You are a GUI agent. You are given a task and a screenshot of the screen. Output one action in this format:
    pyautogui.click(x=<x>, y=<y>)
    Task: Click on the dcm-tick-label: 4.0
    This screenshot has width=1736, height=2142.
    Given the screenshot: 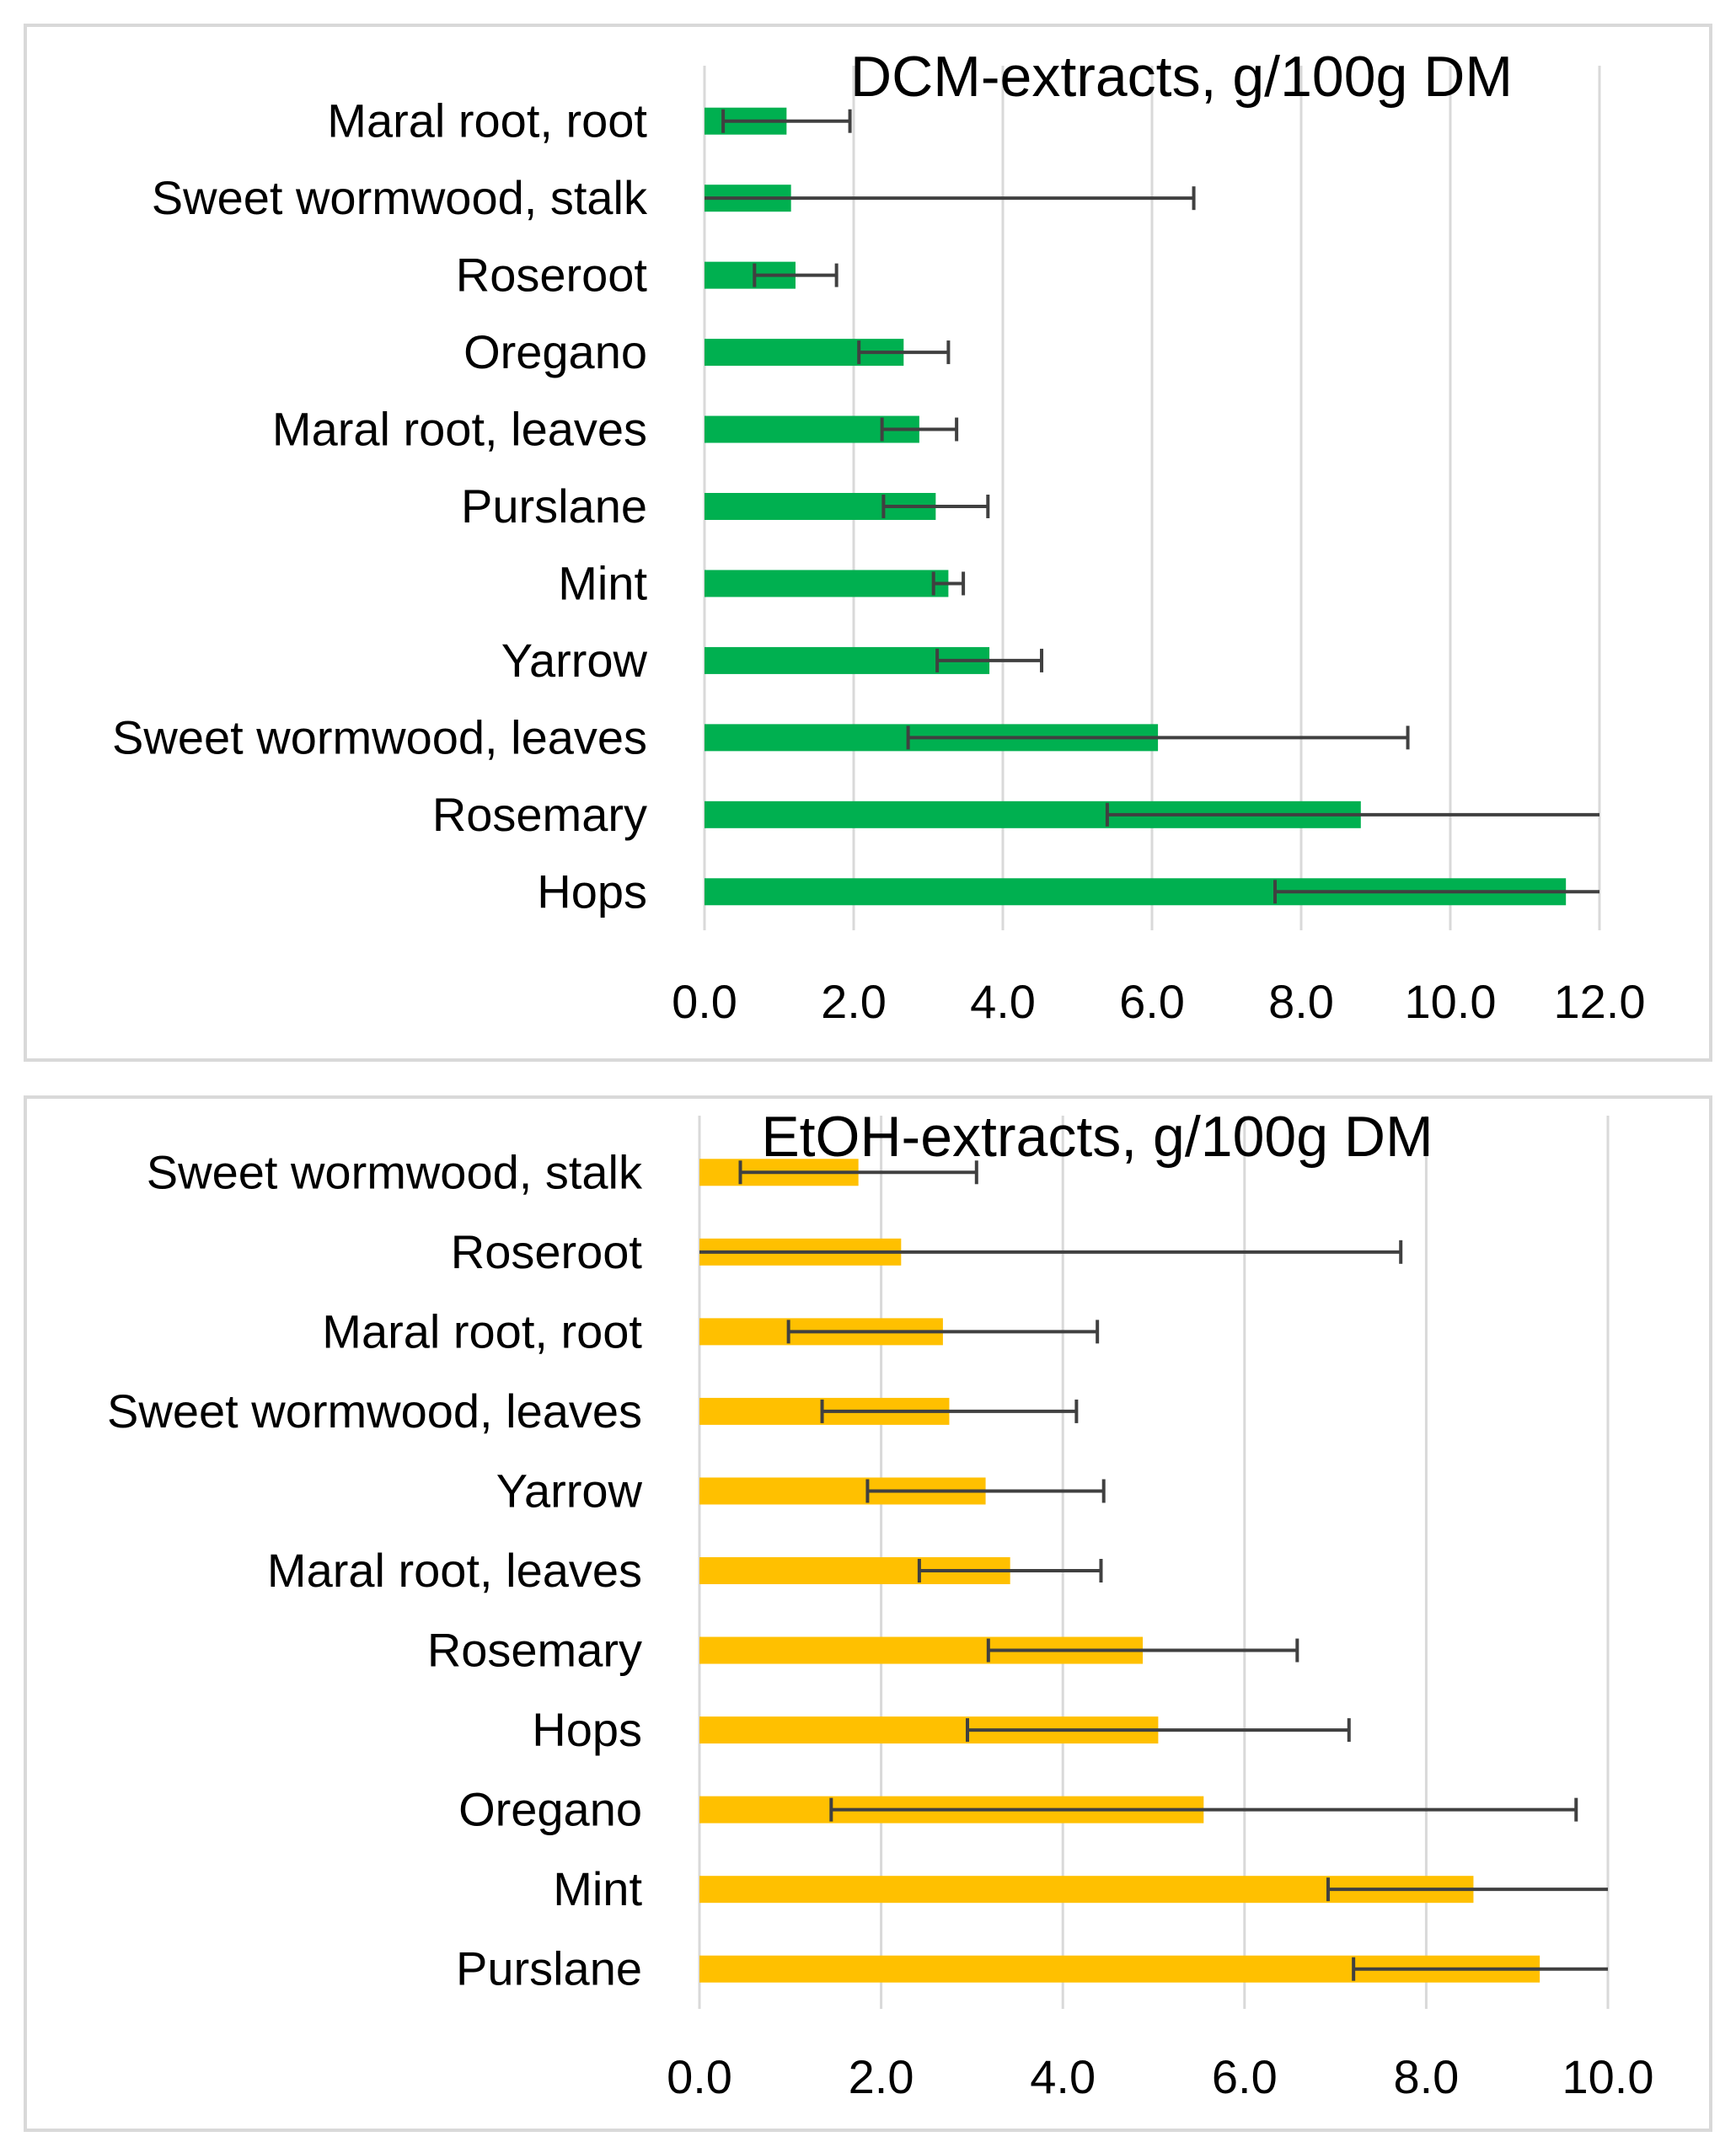 What is the action you would take?
    pyautogui.click(x=1003, y=1002)
    